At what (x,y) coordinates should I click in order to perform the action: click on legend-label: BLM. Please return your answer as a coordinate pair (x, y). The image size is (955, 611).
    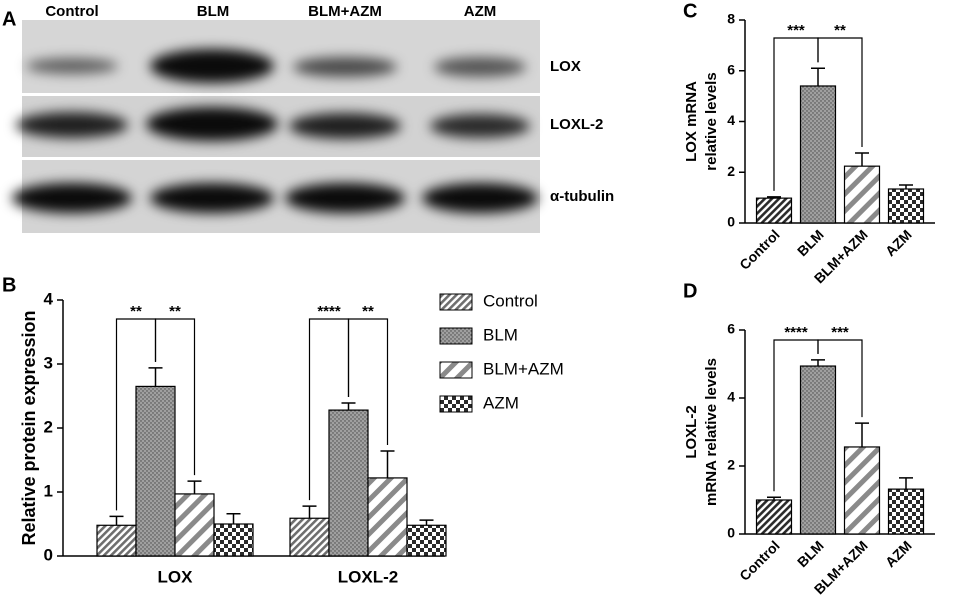
    Looking at the image, I should click on (500, 334).